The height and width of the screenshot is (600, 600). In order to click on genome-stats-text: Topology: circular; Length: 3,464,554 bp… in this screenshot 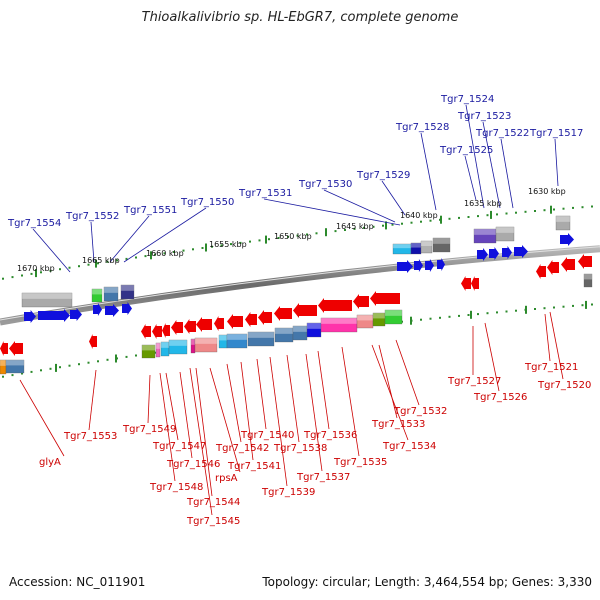, I will do `click(427, 582)`.